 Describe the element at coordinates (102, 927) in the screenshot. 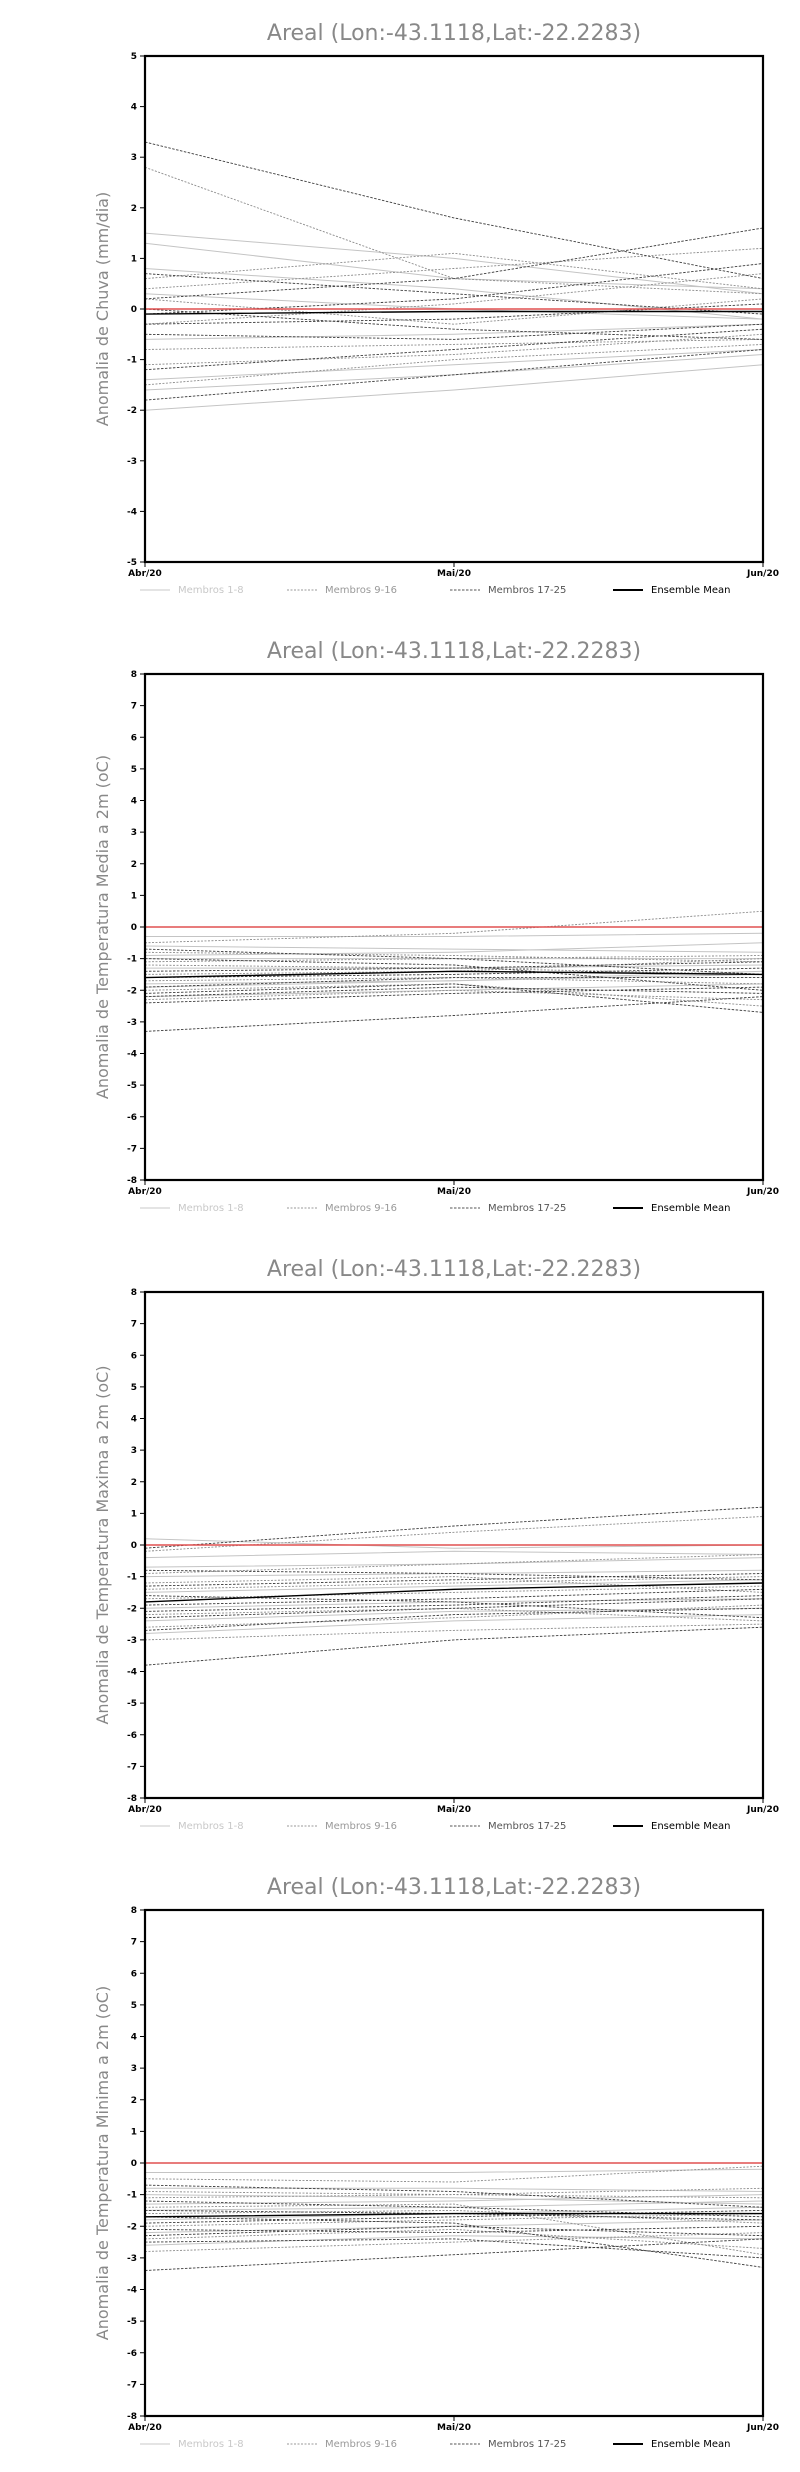

I see `y-axis-label: Anomalia de Temperatura Media a 2m (oC)` at that location.